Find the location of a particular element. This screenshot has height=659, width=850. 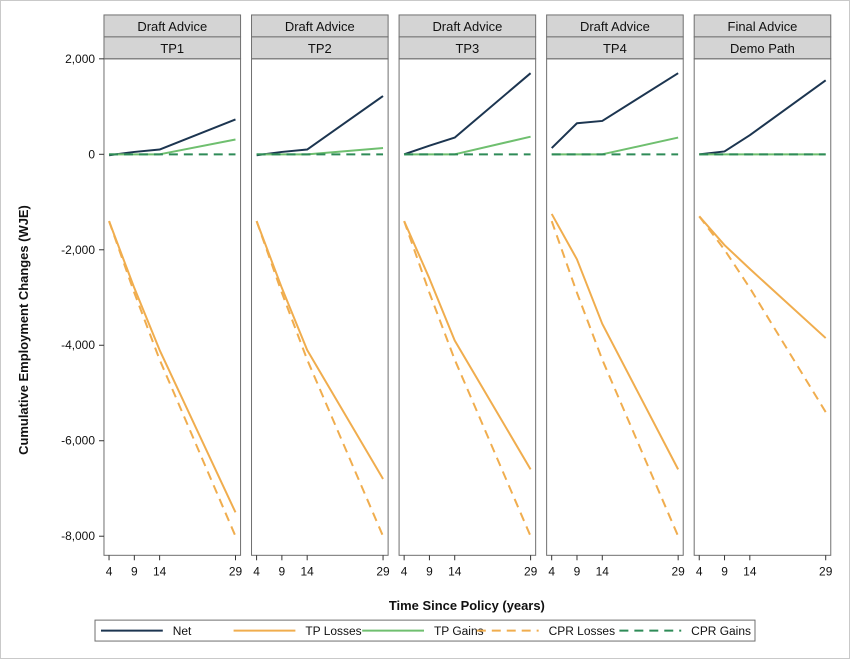

legend-entry-cpr-losses: CPR Losses is located at coordinates (545, 631).